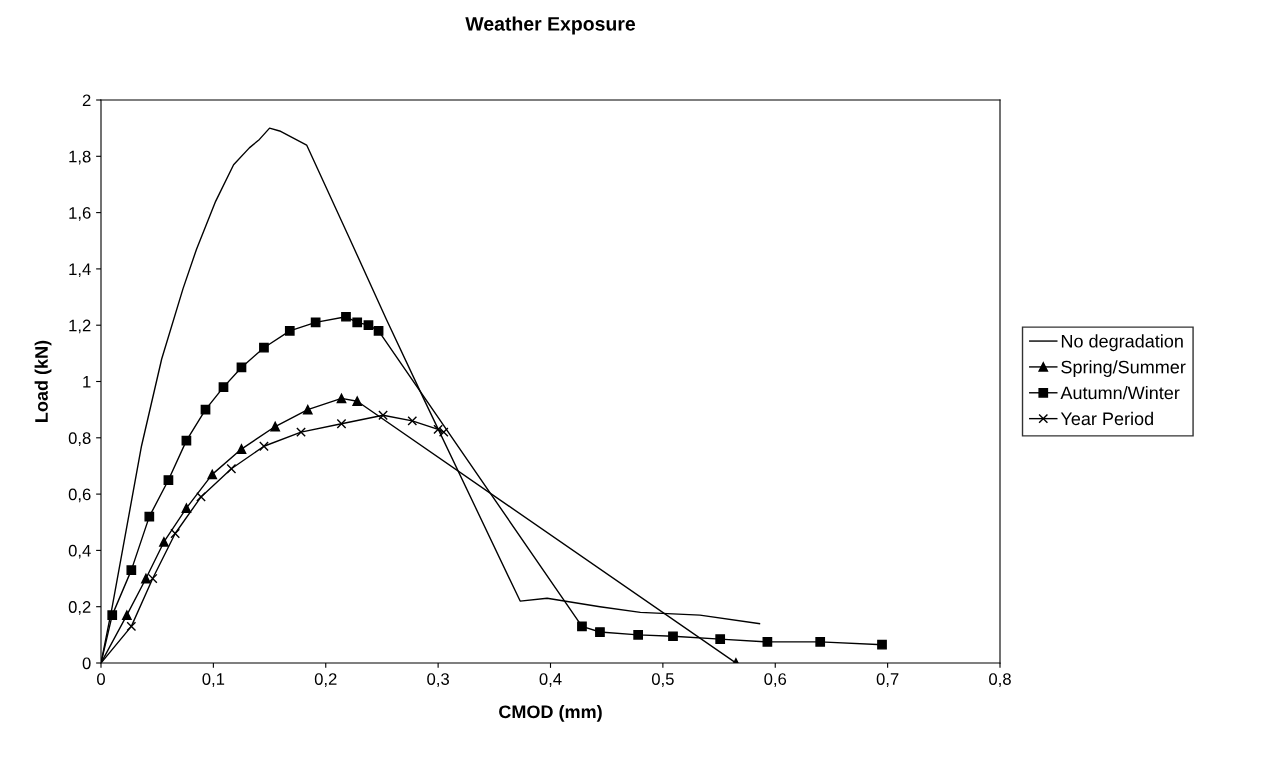  I want to click on y-tick-label: 0,2, so click(79, 608).